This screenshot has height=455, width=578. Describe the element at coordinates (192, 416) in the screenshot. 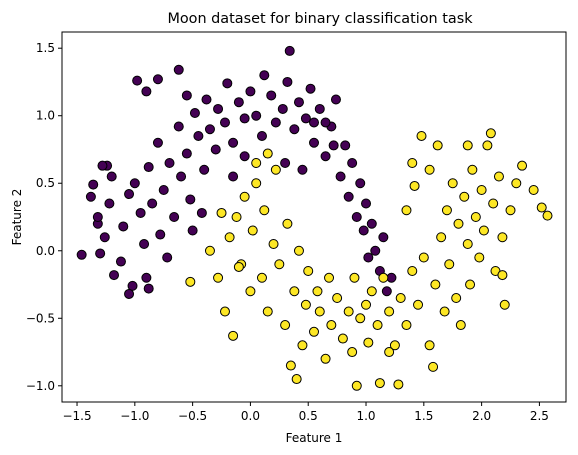

I see `x-tick-label: −0.5` at that location.